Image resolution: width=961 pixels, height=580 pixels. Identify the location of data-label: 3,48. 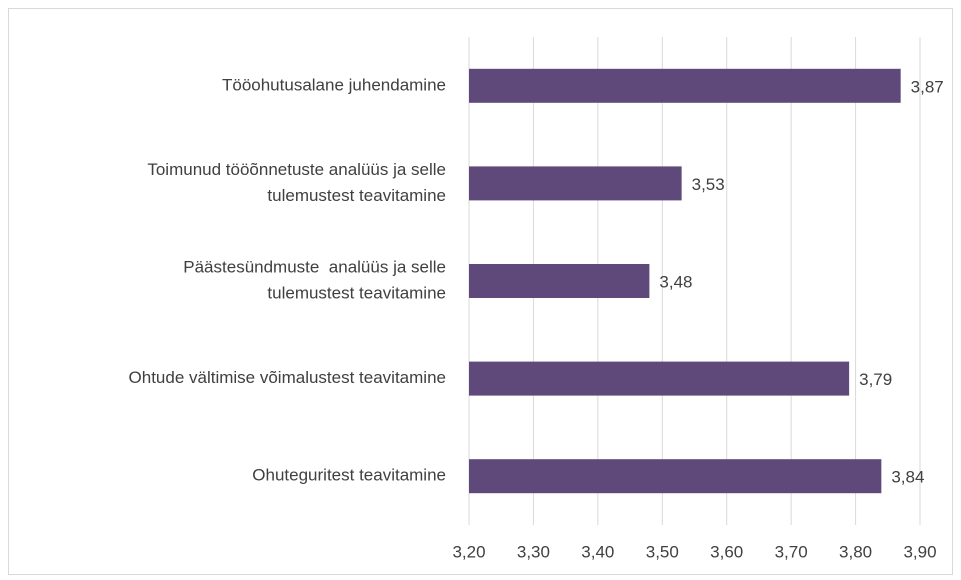
(675, 281).